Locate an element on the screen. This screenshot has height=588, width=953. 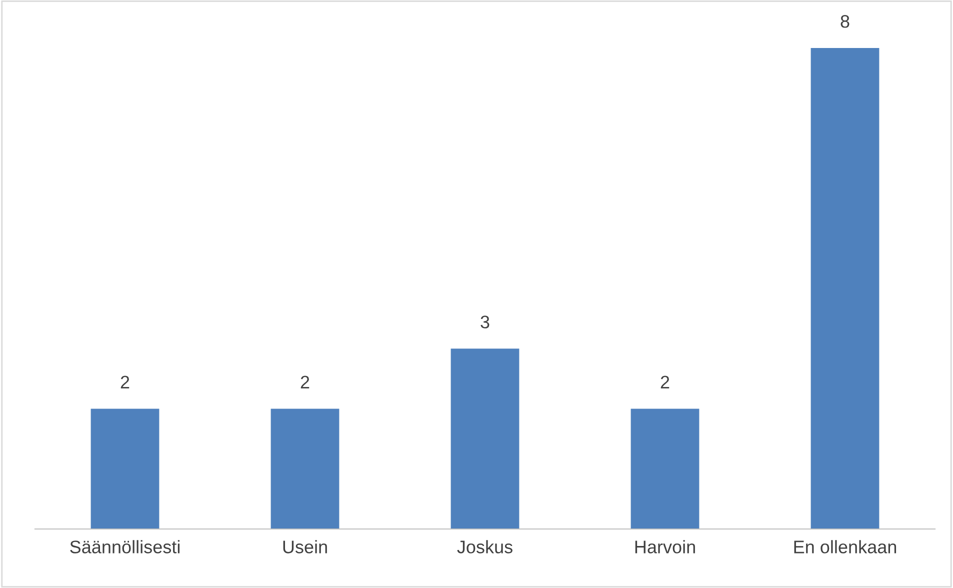
x-tick-label: Usein is located at coordinates (305, 547).